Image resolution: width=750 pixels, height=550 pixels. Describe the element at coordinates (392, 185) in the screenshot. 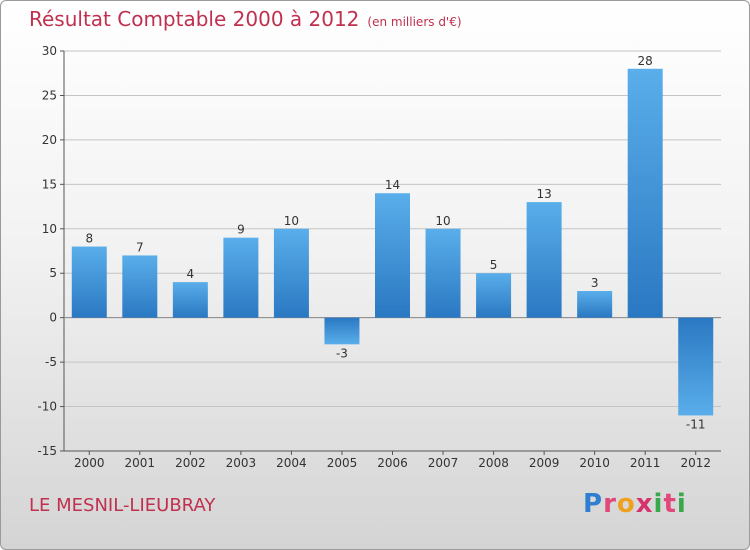

I see `data-label: 14` at that location.